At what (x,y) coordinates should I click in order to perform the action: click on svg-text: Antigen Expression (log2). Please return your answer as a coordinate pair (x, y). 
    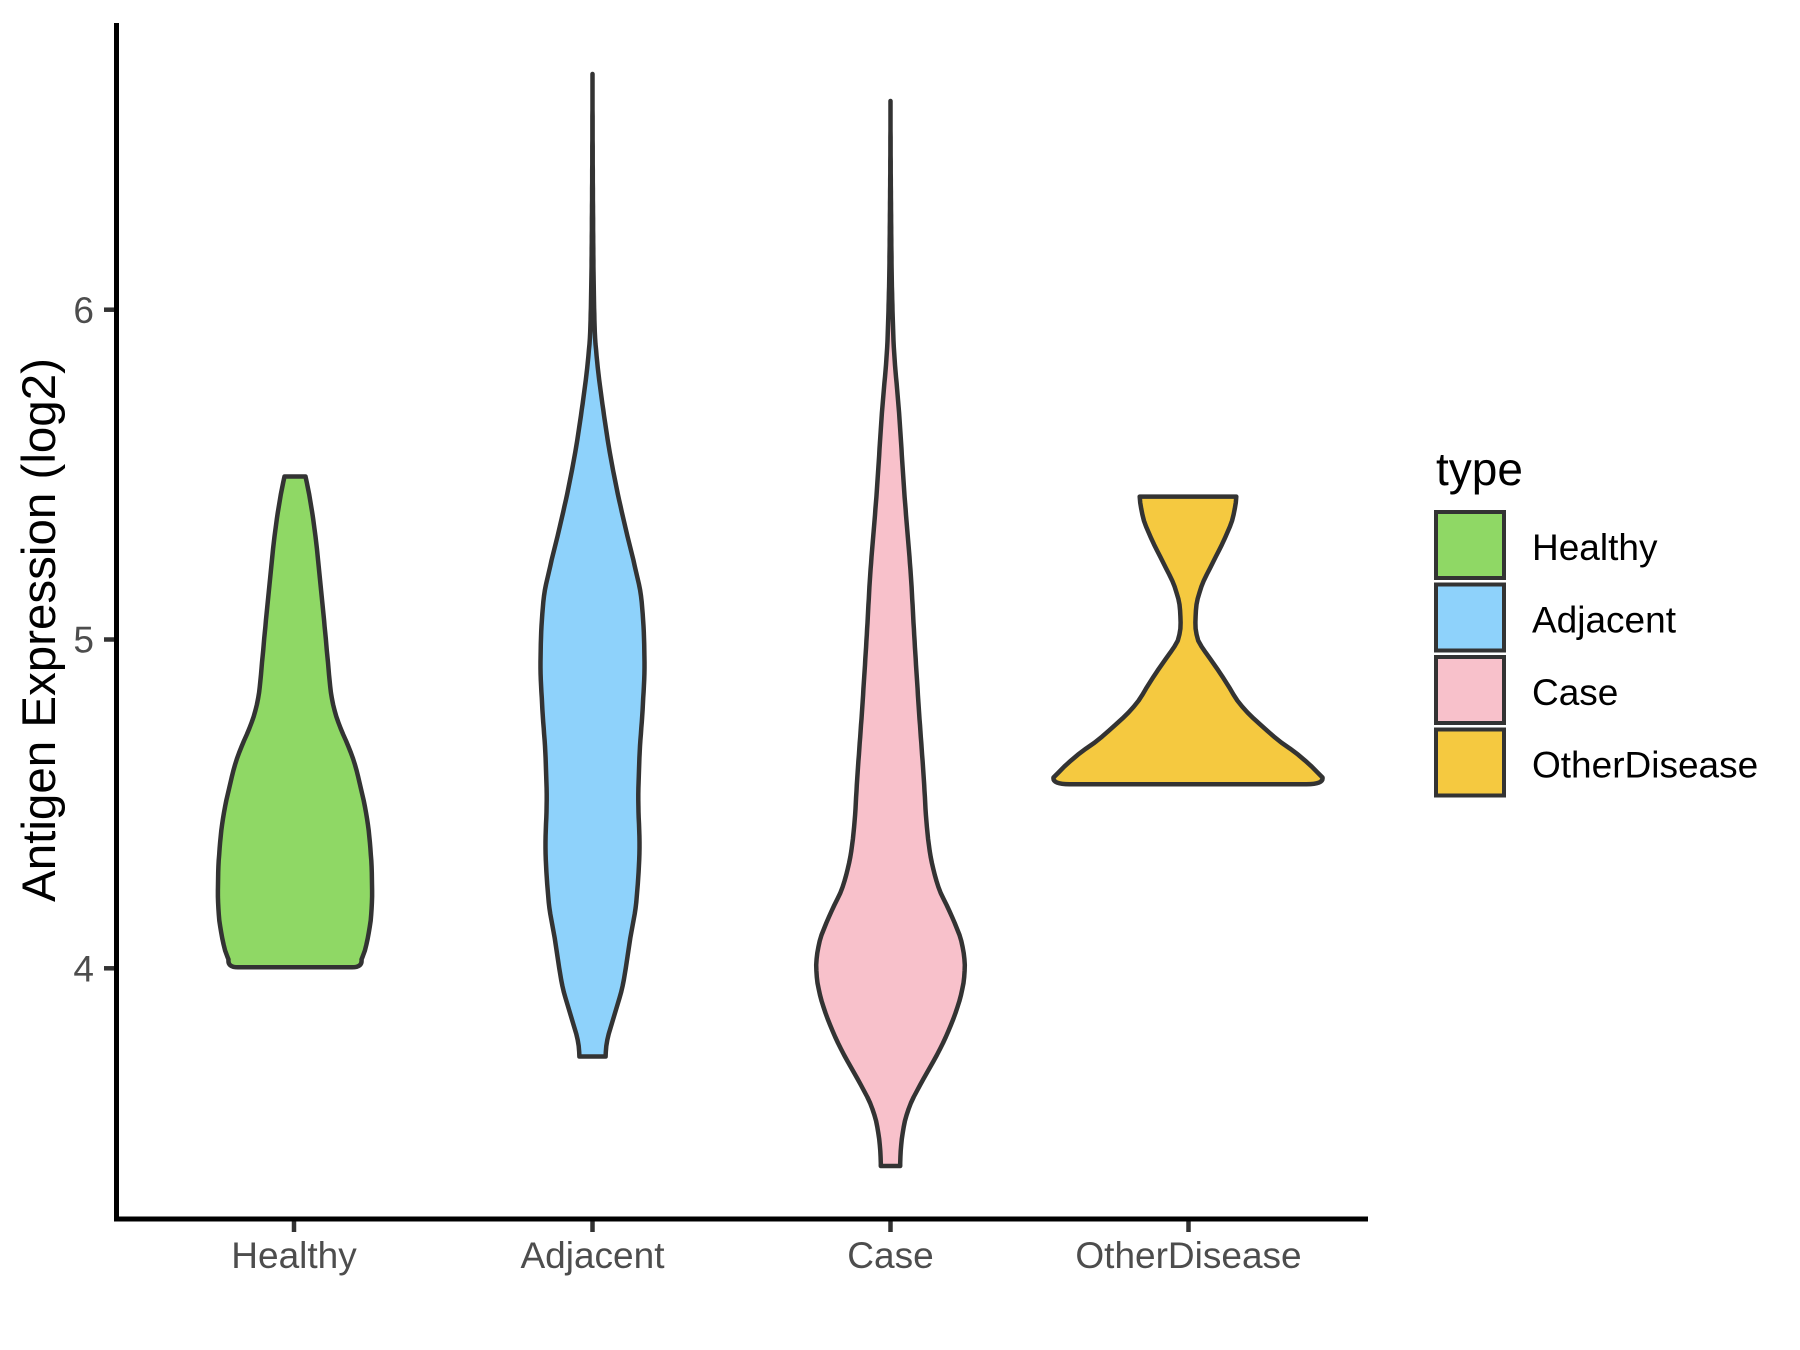
    Looking at the image, I should click on (39, 630).